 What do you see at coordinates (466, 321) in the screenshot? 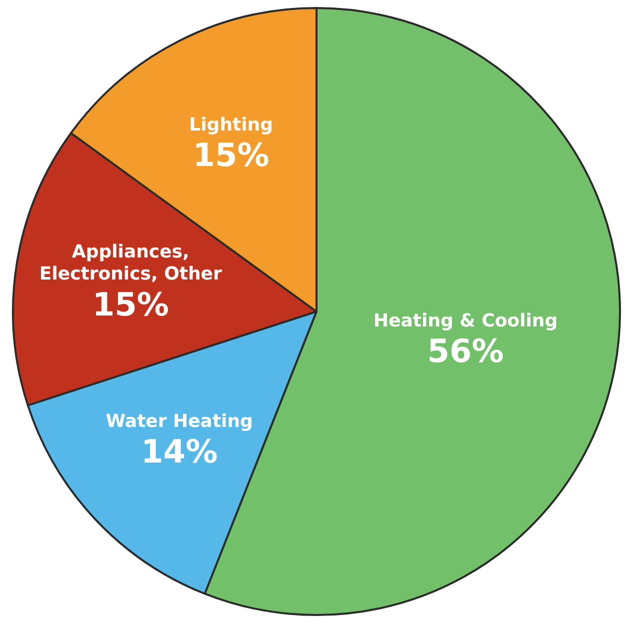
I see `slice-label: Heating & Cooling` at bounding box center [466, 321].